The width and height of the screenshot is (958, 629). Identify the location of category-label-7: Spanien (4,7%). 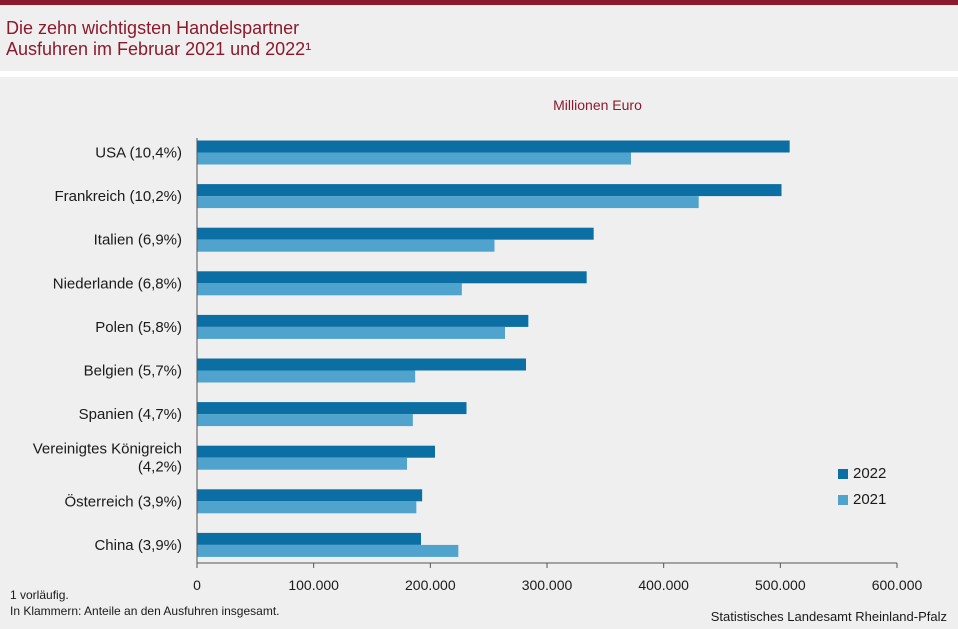
(130, 414).